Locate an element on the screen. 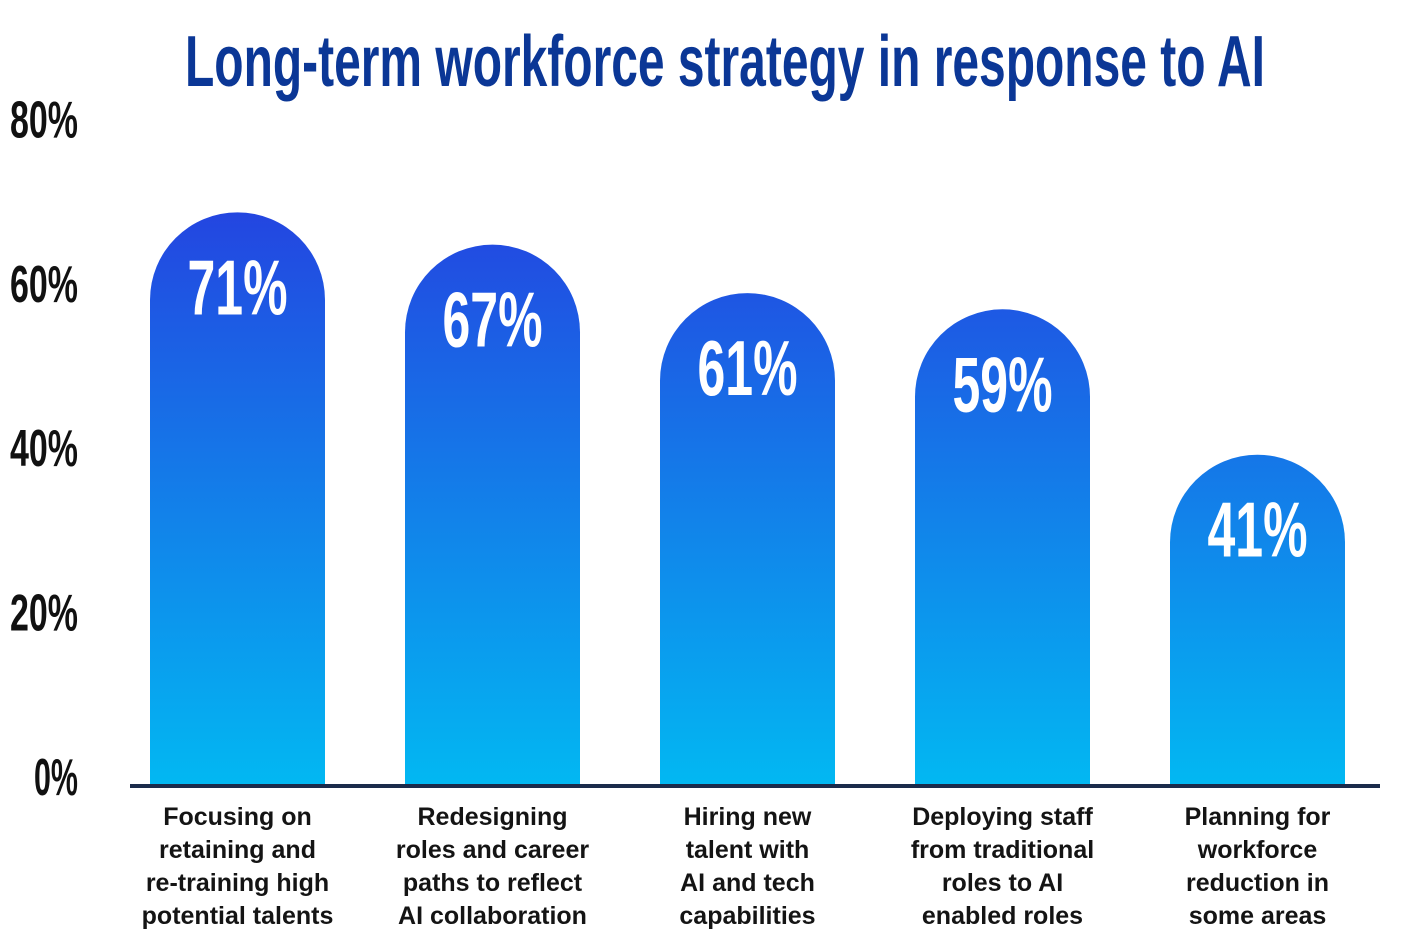 Image resolution: width=1425 pixels, height=943 pixels. x-tick-label: from traditional is located at coordinates (1002, 850).